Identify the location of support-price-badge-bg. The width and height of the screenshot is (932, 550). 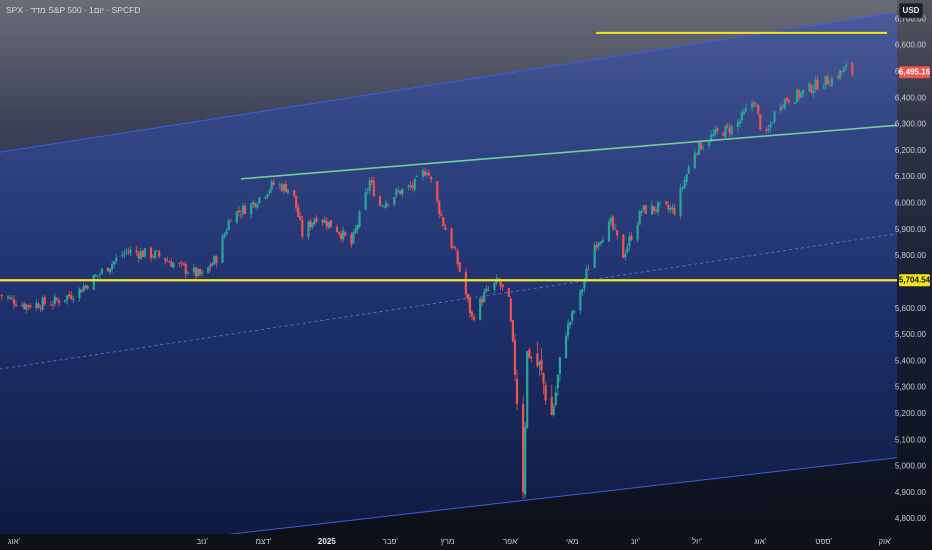
(914, 280).